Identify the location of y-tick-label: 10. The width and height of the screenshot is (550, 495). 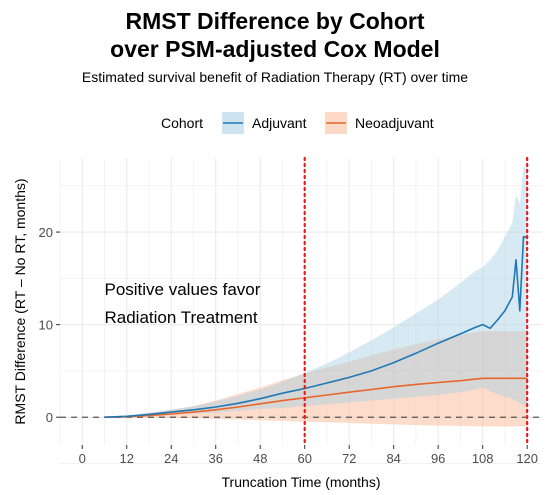
(46, 325).